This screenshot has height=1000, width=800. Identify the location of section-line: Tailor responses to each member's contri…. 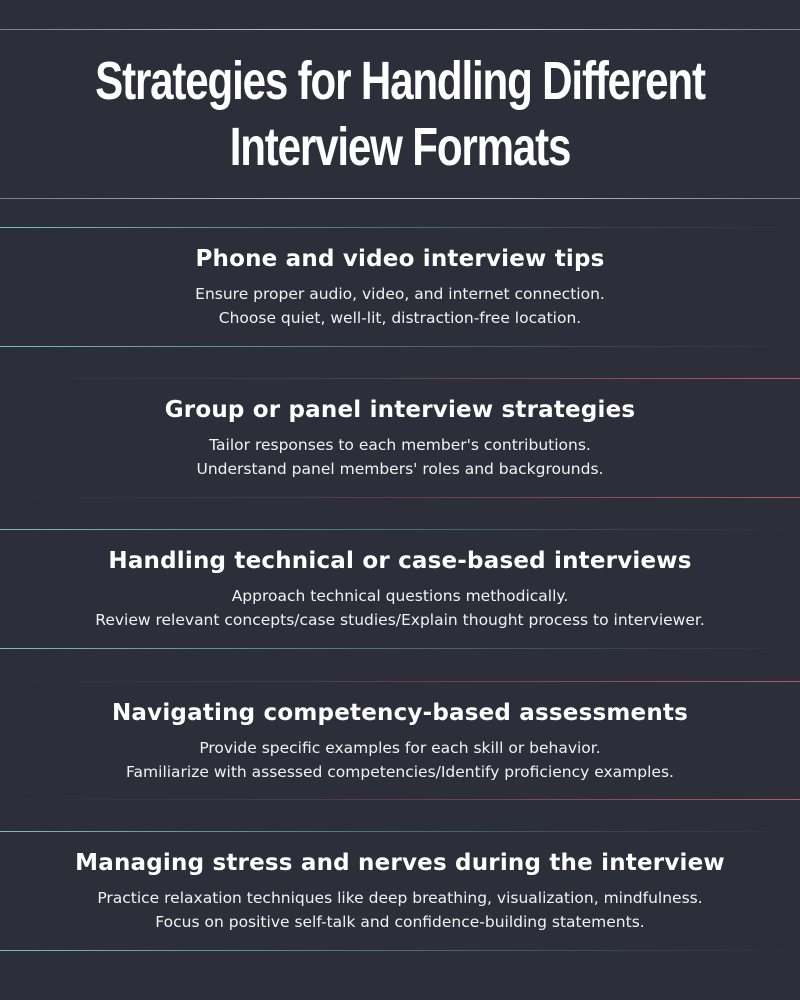
(400, 445).